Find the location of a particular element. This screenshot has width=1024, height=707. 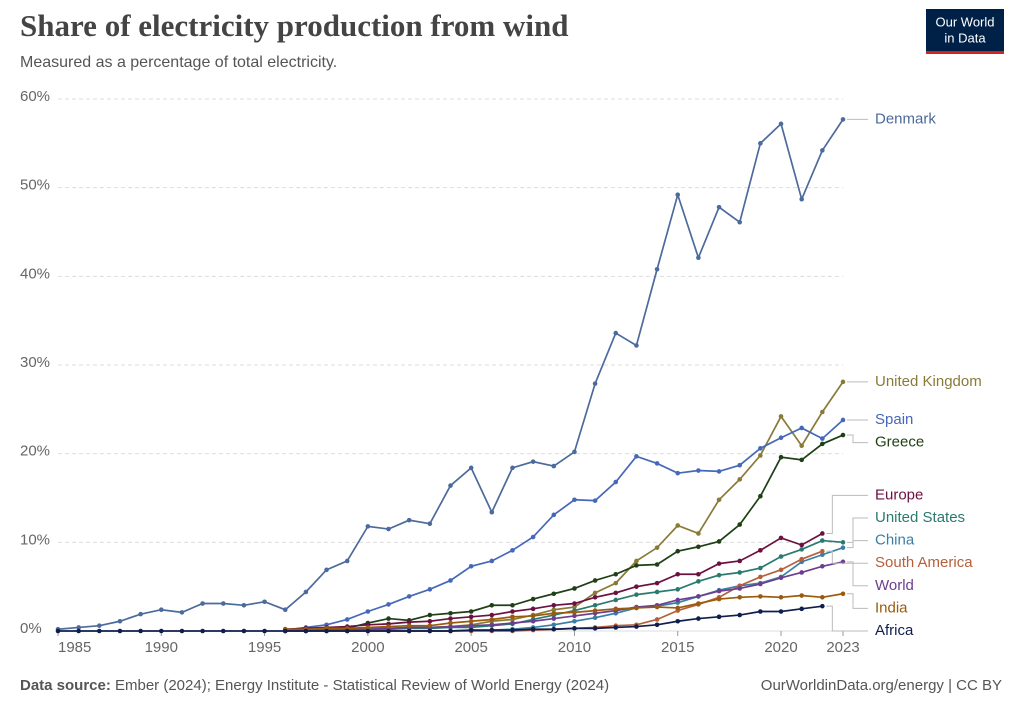

link: OurWorldinData.org/energy | CC BY is located at coordinates (881, 685).